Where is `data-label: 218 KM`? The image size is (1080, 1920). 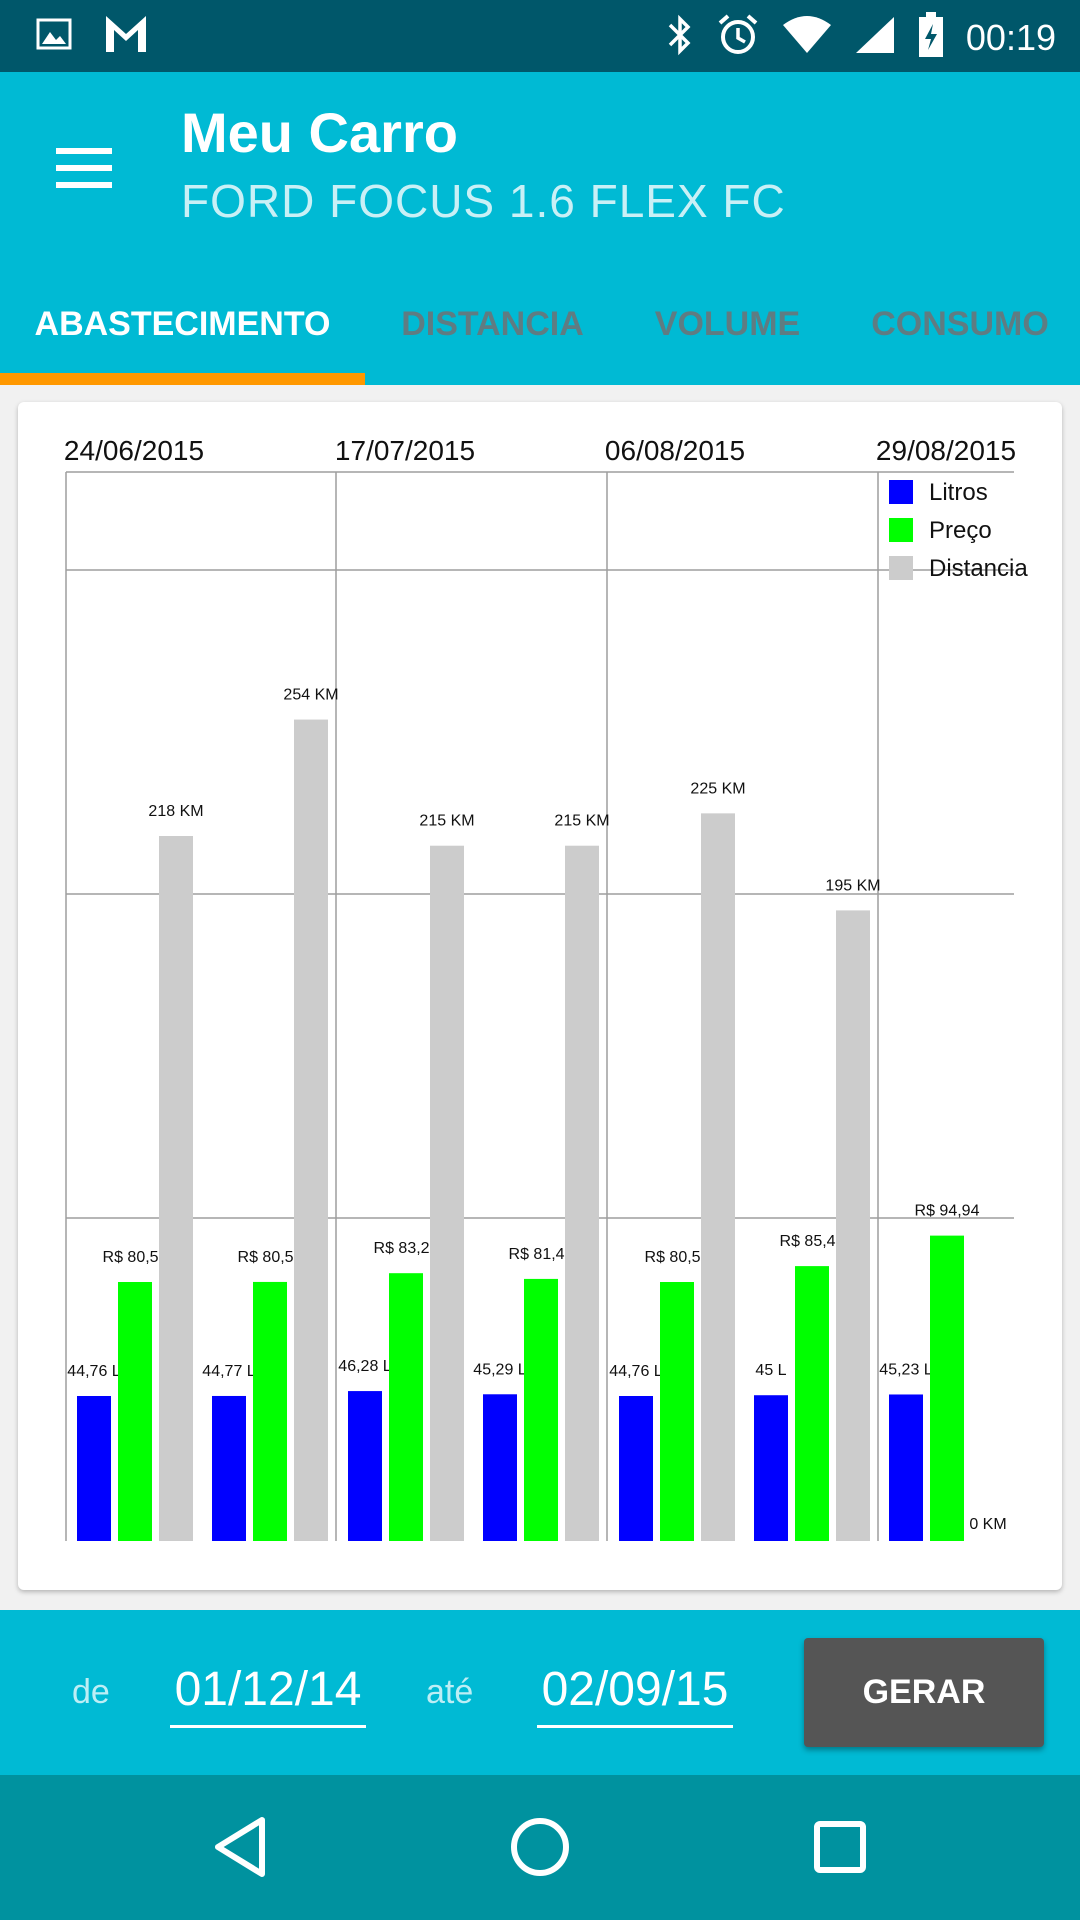
data-label: 218 KM is located at coordinates (175, 811).